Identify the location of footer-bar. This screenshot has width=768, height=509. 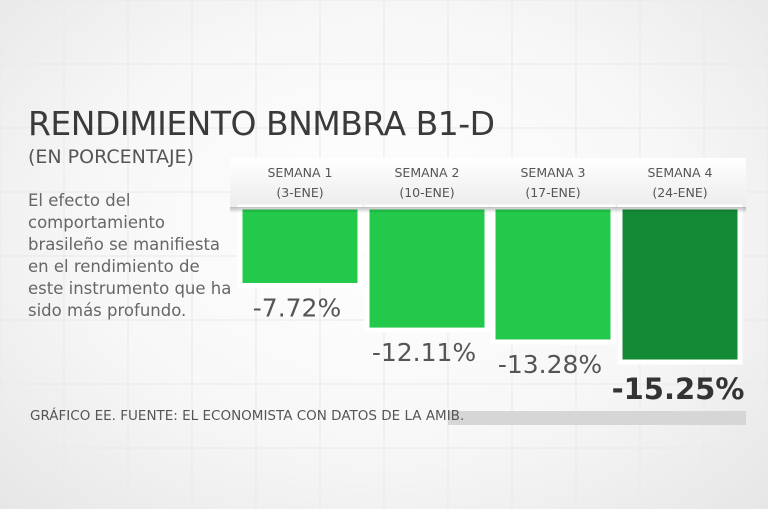
(597, 418).